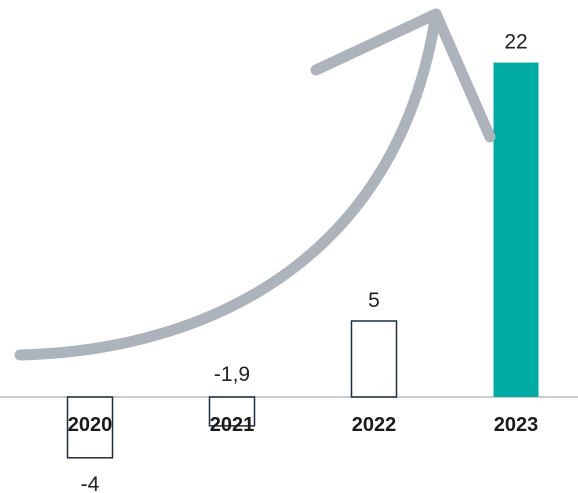  I want to click on tick-label-2023: 2023, so click(516, 425).